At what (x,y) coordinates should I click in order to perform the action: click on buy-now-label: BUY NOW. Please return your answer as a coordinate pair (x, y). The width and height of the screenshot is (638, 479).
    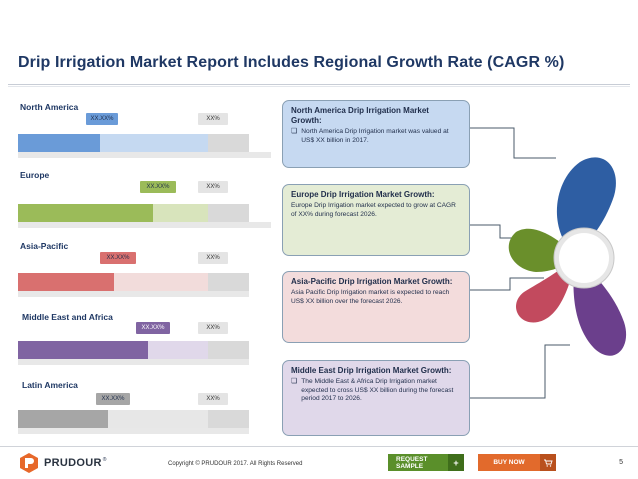
    Looking at the image, I should click on (509, 462).